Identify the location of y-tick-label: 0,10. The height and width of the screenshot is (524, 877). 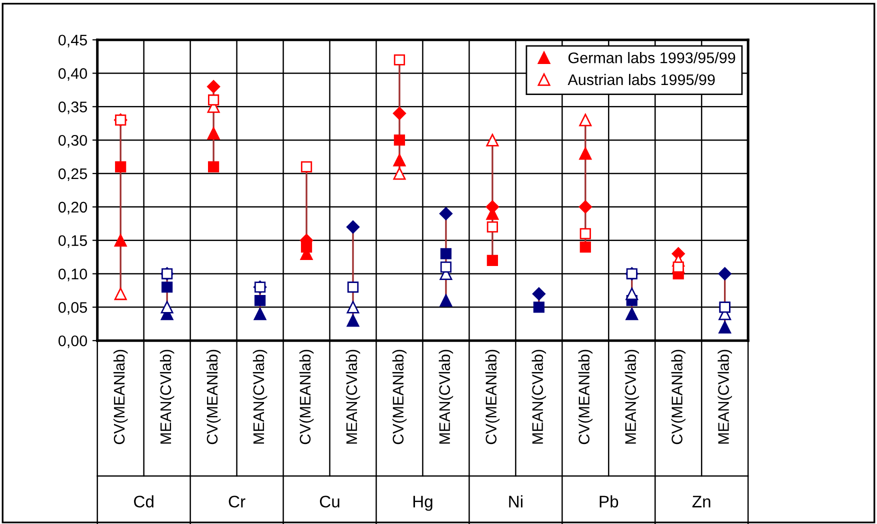
(73, 275).